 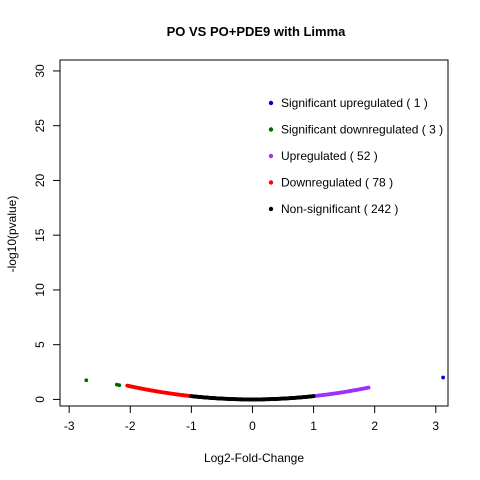 I want to click on chart-title: PO VS PO+PDE9 with Limma, so click(x=257, y=31).